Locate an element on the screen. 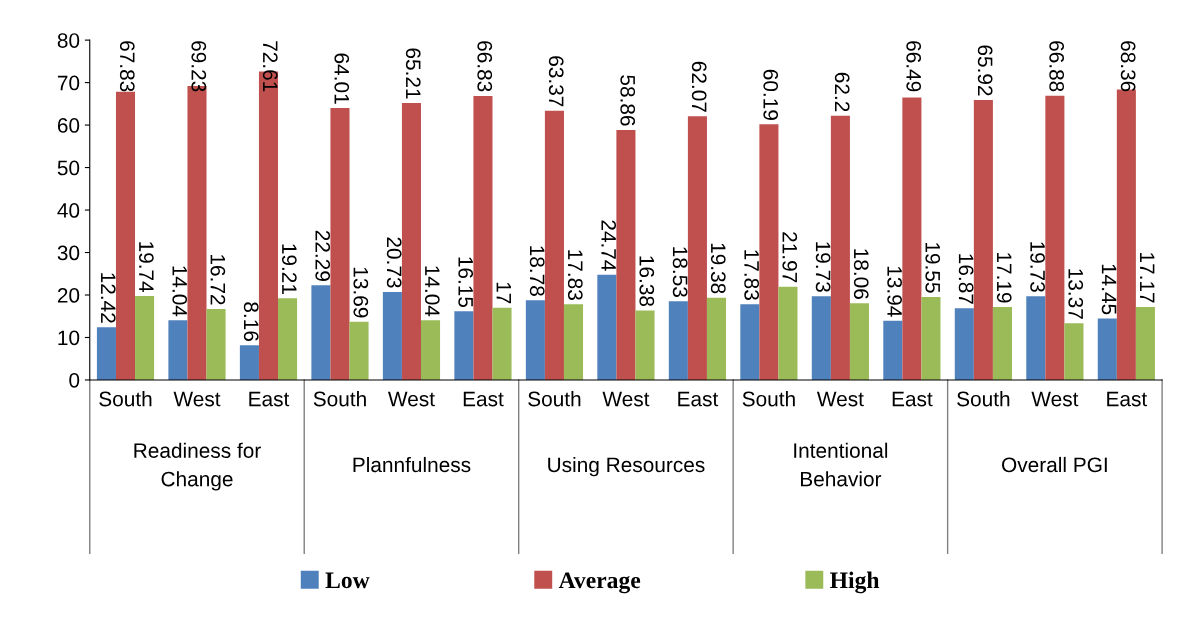  data-label: 18.06 is located at coordinates (861, 274).